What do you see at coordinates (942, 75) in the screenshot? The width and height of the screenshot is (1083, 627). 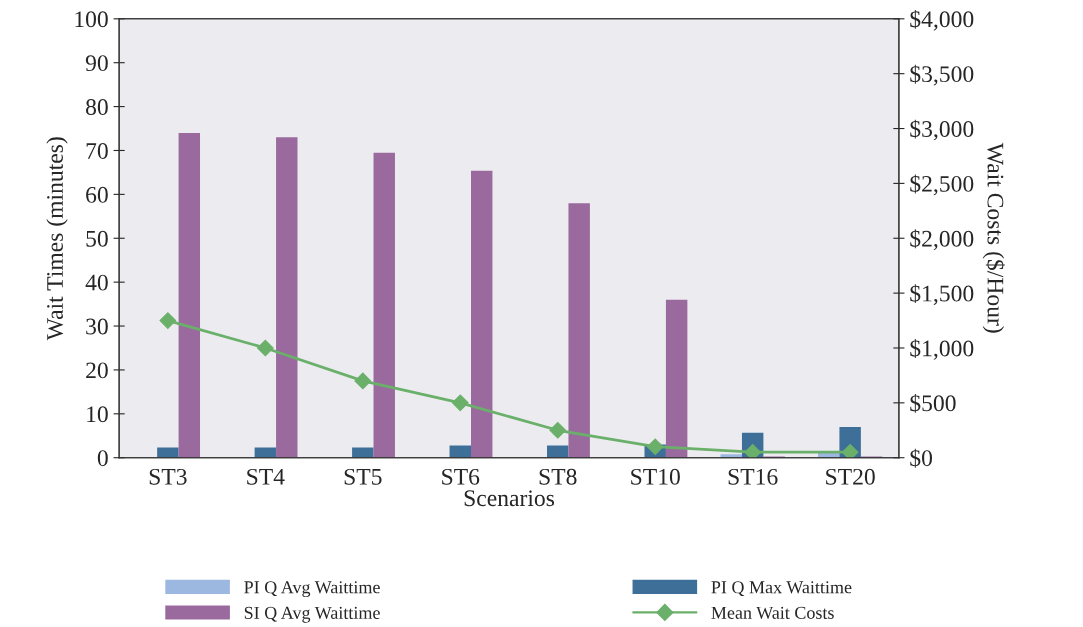 I see `y2-tick-label: $3,500` at bounding box center [942, 75].